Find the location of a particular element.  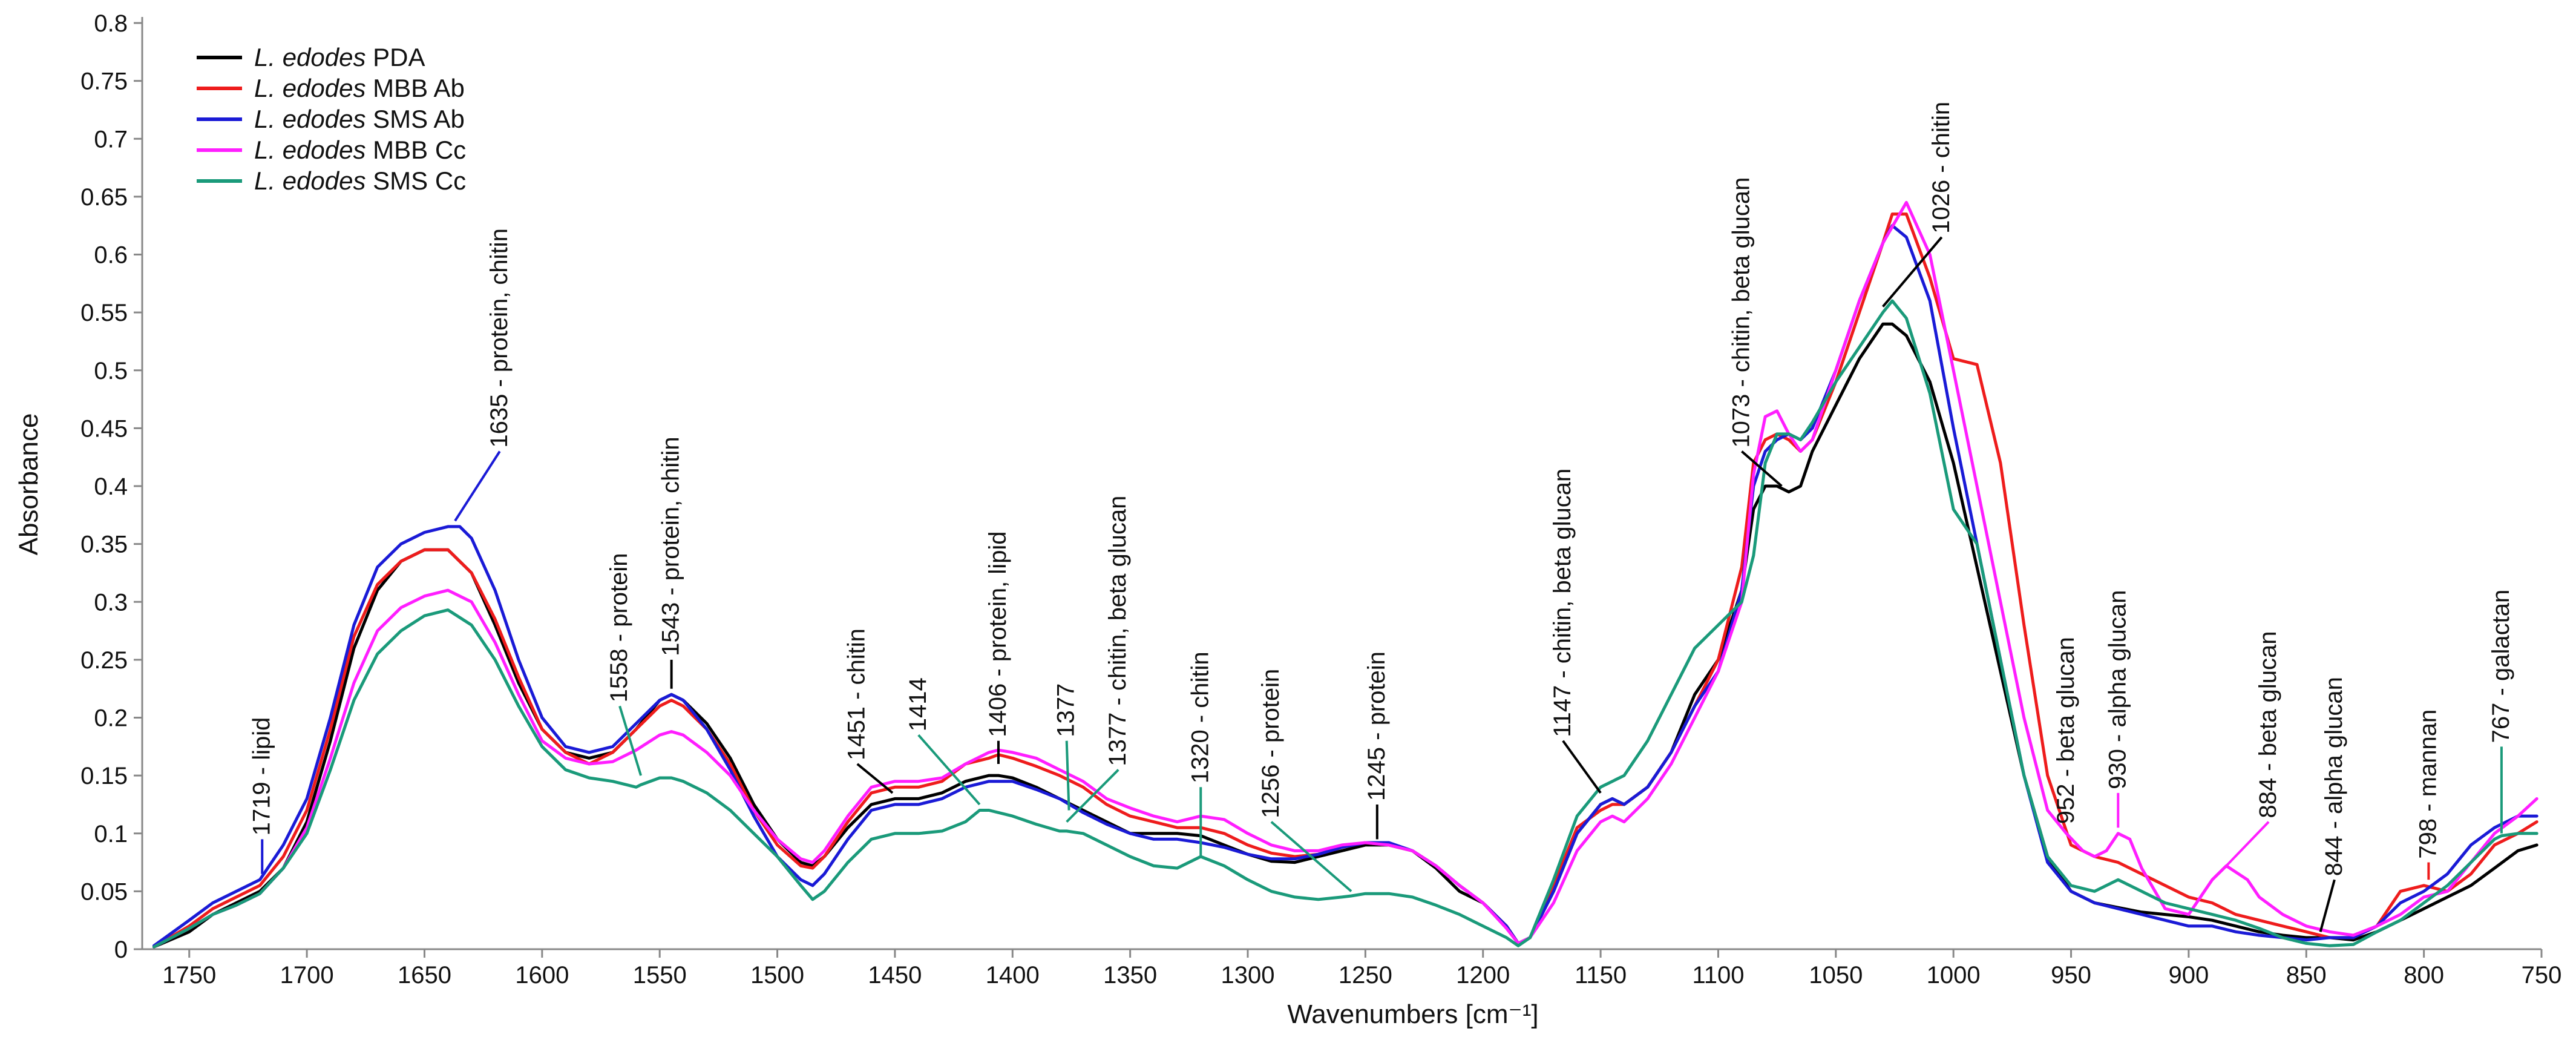

annotation-label: 952 - beta glucan is located at coordinates (2066, 730).